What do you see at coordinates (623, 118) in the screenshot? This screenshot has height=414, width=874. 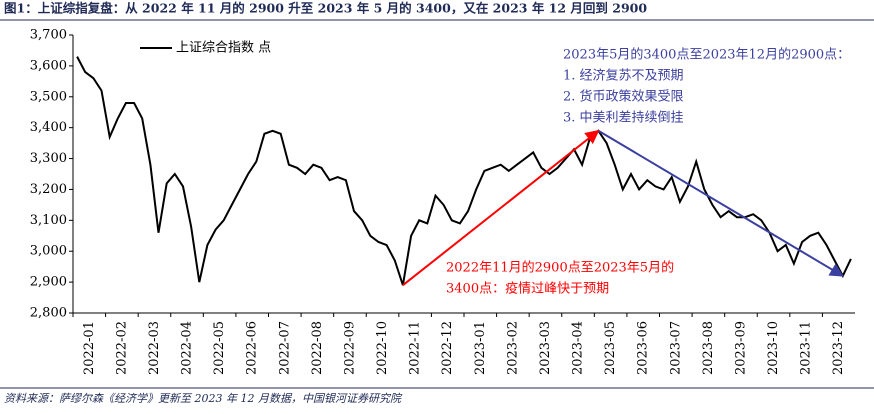 I see `annotation-text: 3. 中美利差持续倒挂` at bounding box center [623, 118].